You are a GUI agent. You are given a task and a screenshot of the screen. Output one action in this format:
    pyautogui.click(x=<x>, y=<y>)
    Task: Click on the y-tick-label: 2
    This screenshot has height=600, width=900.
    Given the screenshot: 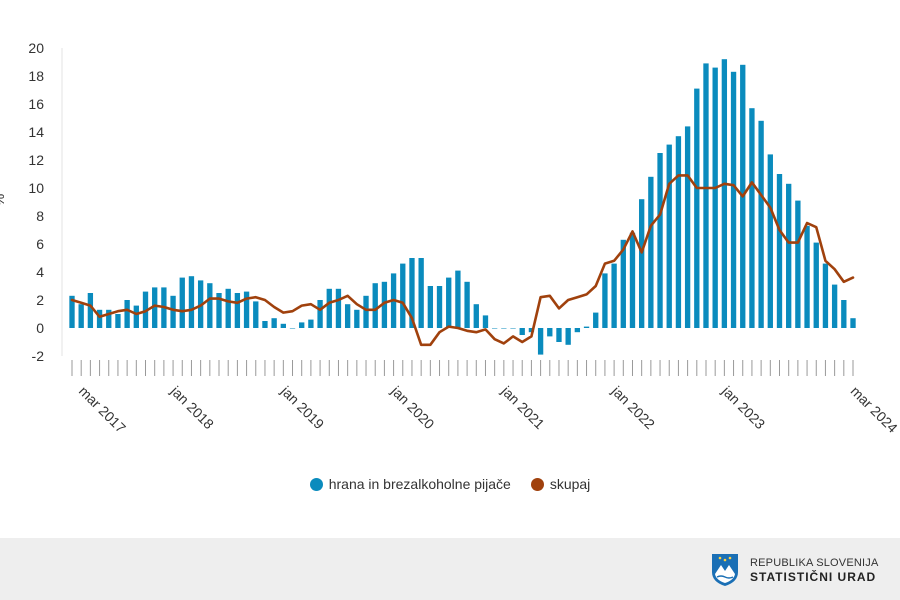 What is the action you would take?
    pyautogui.click(x=40, y=300)
    